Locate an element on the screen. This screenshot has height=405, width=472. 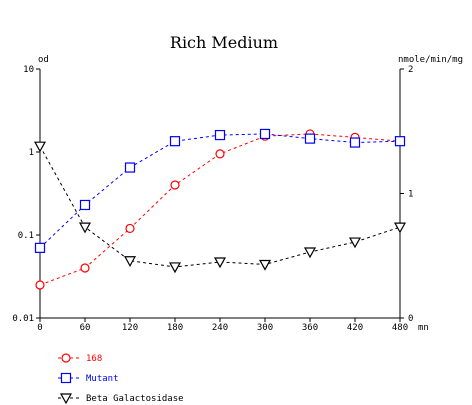
legend-label: 168 is located at coordinates (94, 359).